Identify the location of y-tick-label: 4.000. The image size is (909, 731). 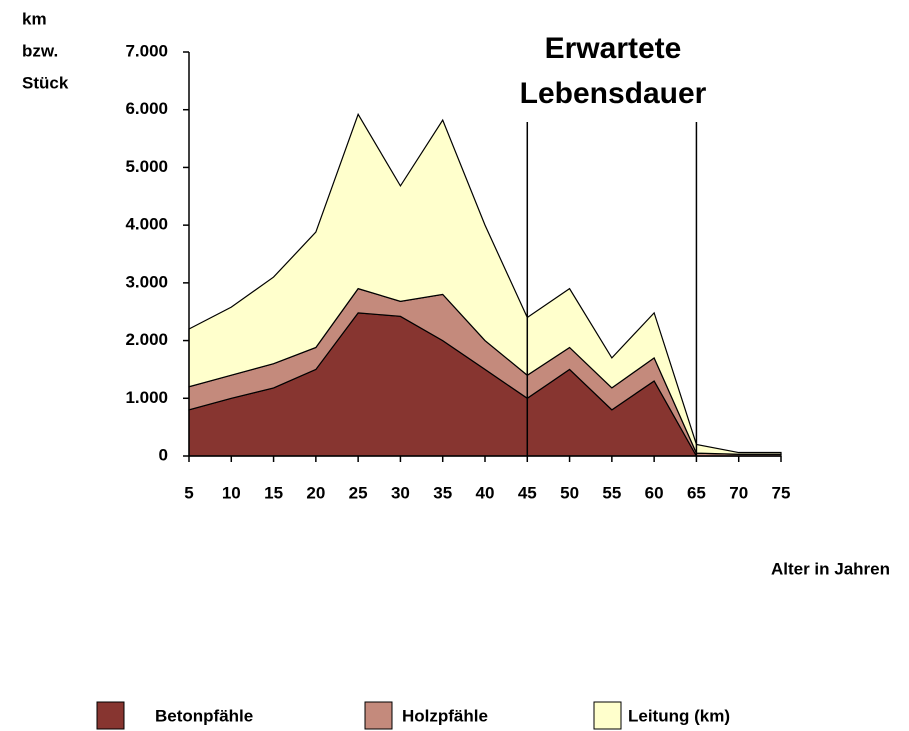
(146, 224).